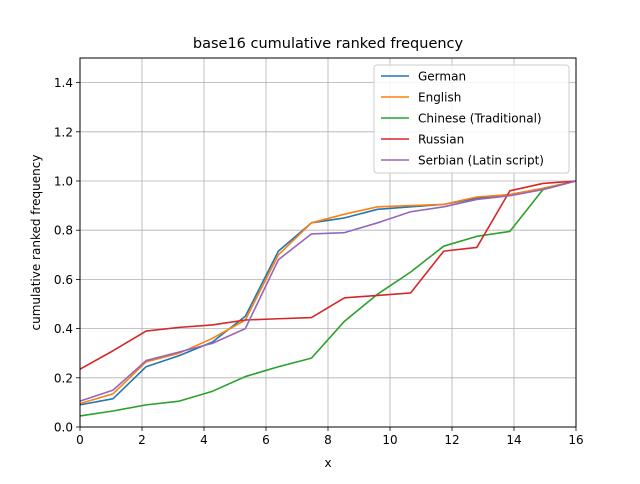 The image size is (640, 484). Describe the element at coordinates (389, 440) in the screenshot. I see `x-tick-label: 10` at that location.